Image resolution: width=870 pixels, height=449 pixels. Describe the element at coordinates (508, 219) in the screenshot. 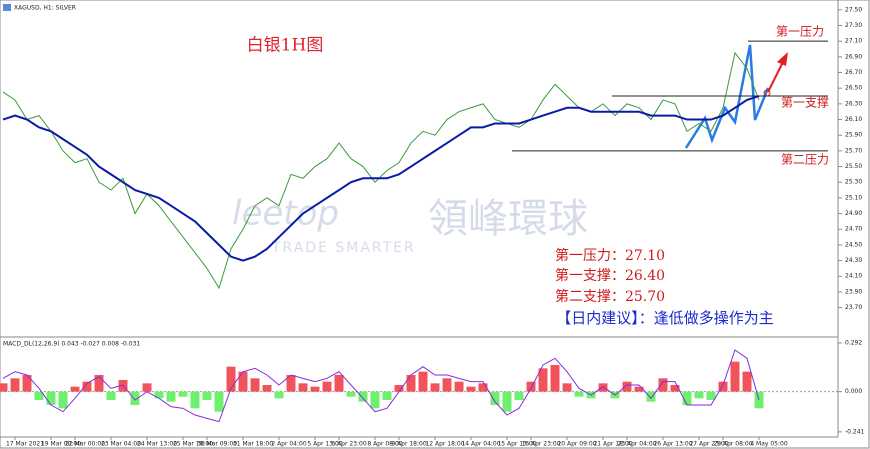

I see `watermark-cn: 領峰環球` at that location.